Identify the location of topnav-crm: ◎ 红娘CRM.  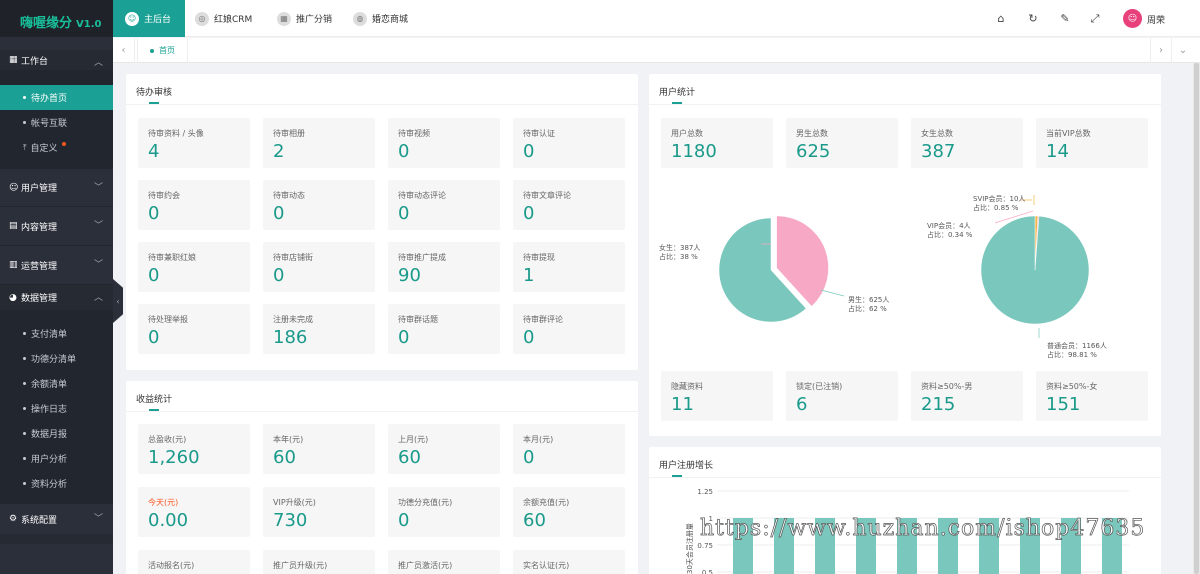
(223, 18).